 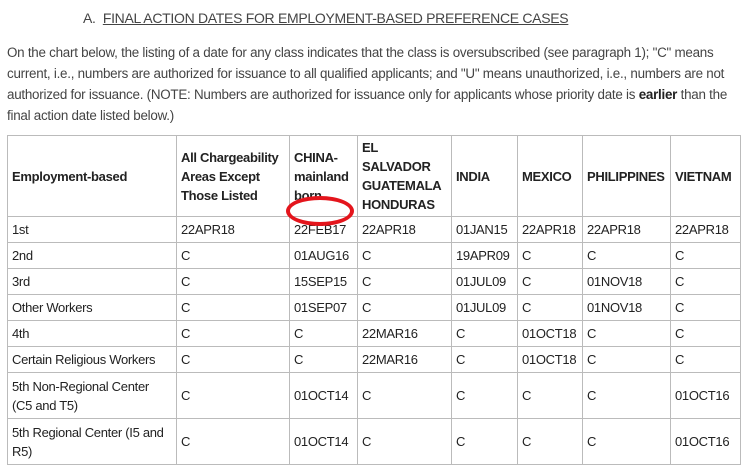 I want to click on table-row: Other Workers C 01SEP07 C 01JUL09 C 01NOV18 C, so click(x=374, y=307).